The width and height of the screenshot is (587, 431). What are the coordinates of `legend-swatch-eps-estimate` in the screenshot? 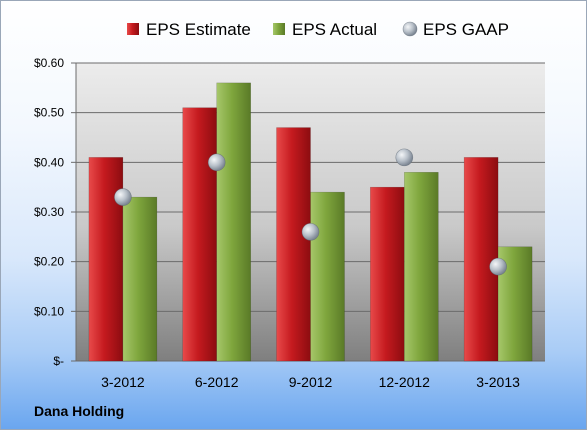 It's located at (133, 29).